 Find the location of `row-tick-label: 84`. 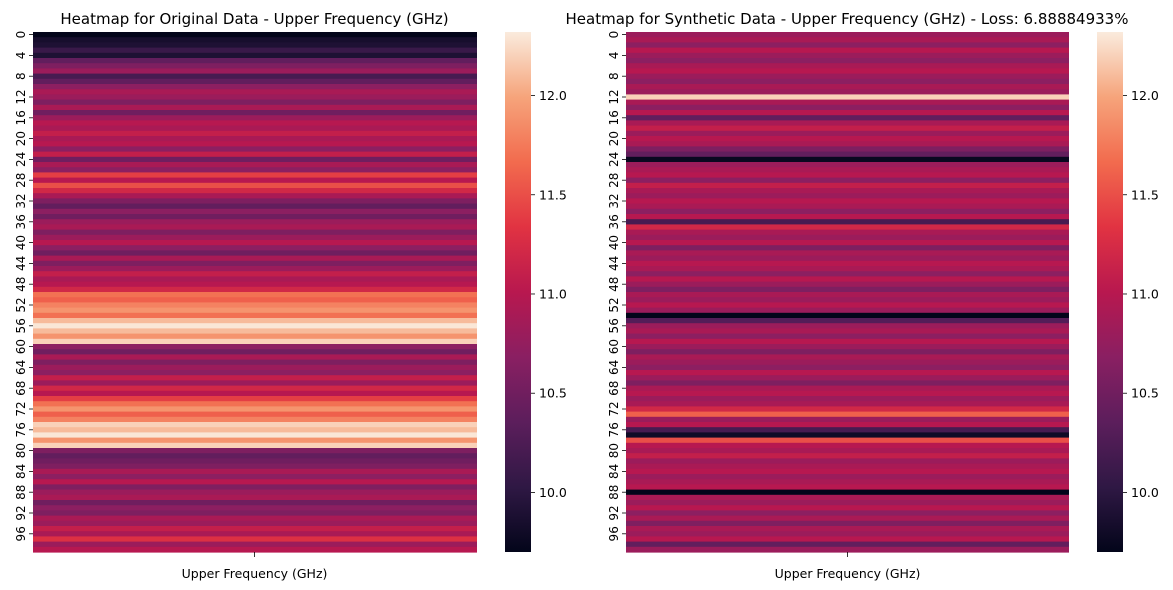

row-tick-label: 84 is located at coordinates (614, 471).